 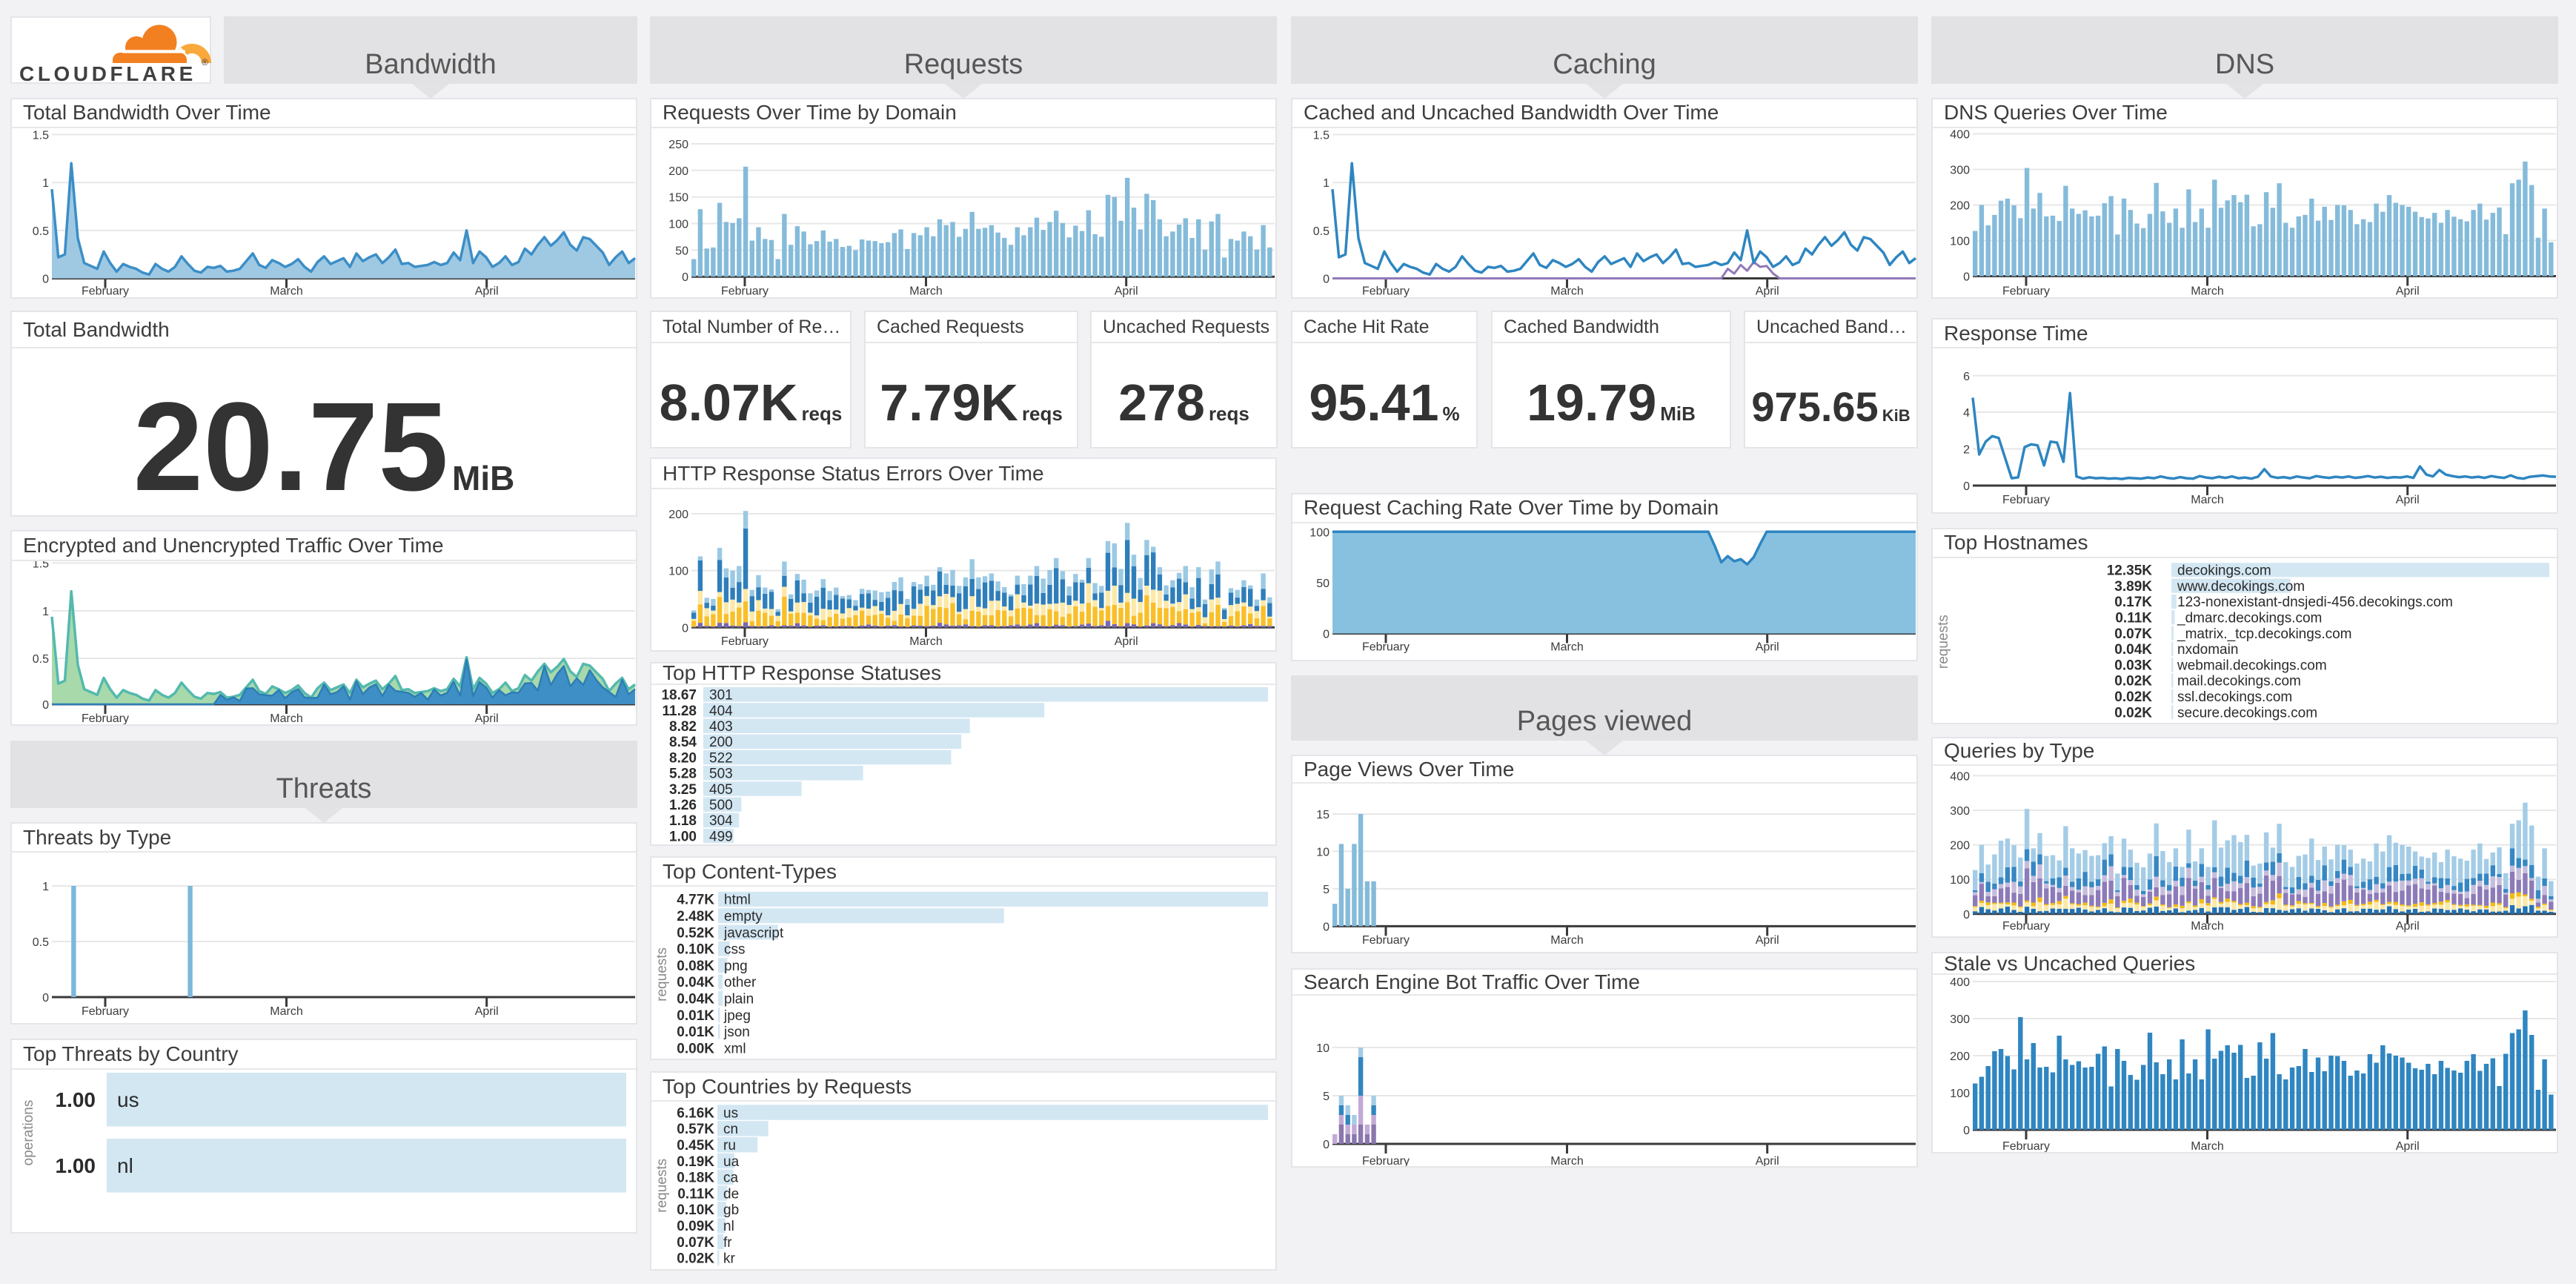 I want to click on svg-text: webmail.decokings.com, so click(x=2252, y=665).